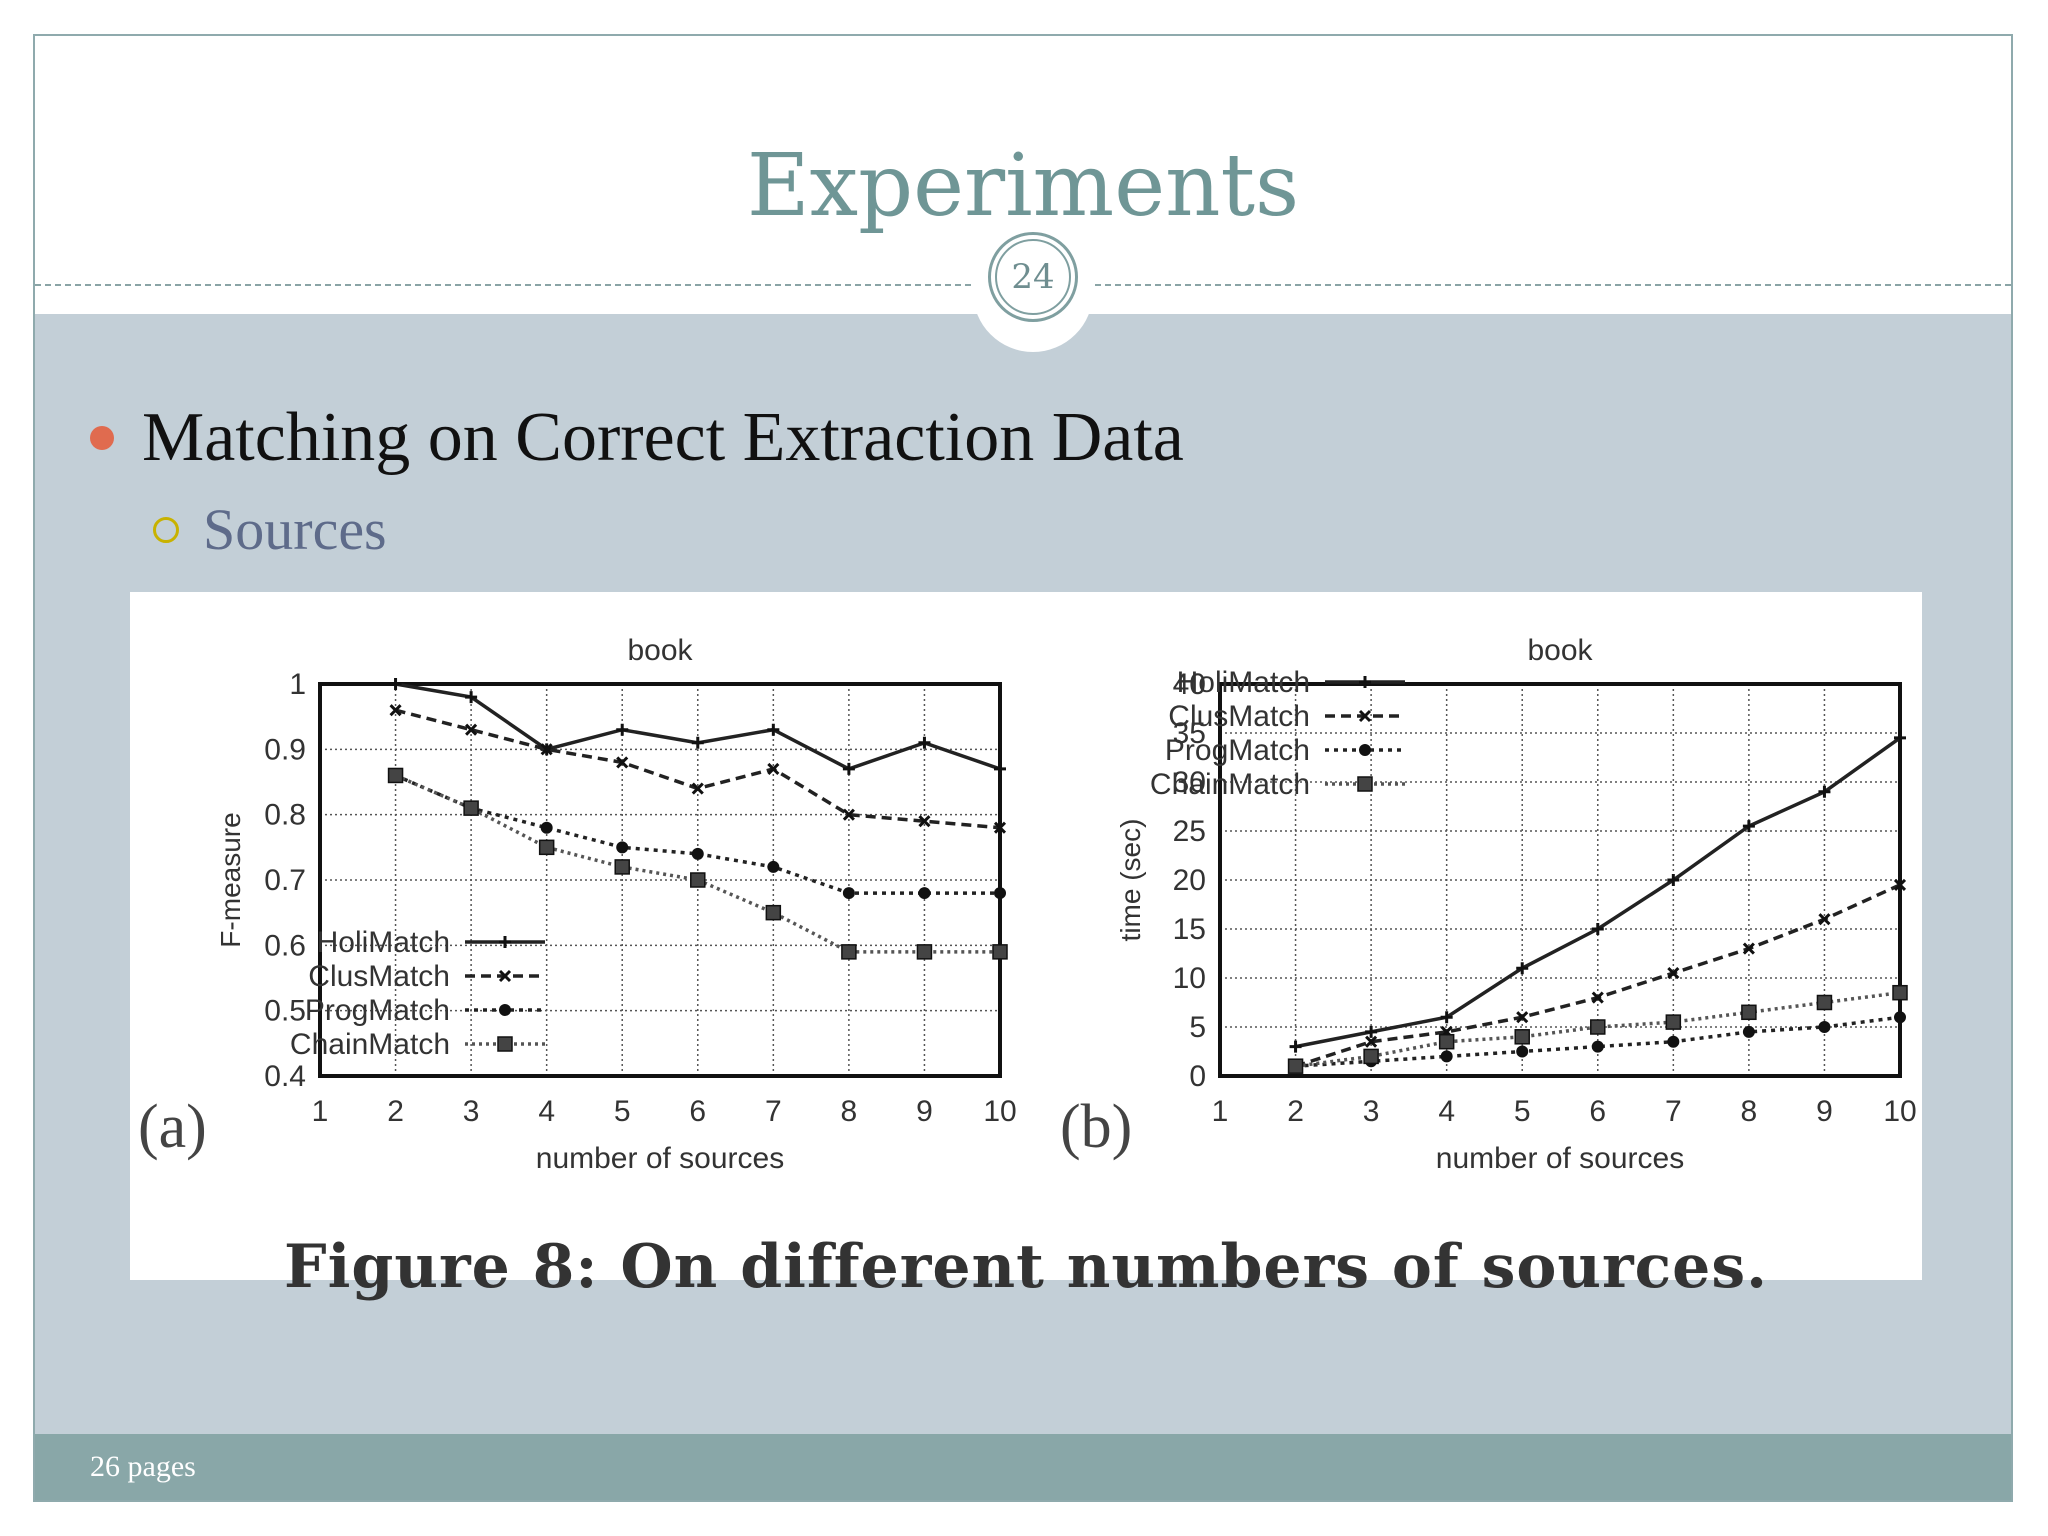  Describe the element at coordinates (1023, 186) in the screenshot. I see `slide-title: Experiments` at that location.